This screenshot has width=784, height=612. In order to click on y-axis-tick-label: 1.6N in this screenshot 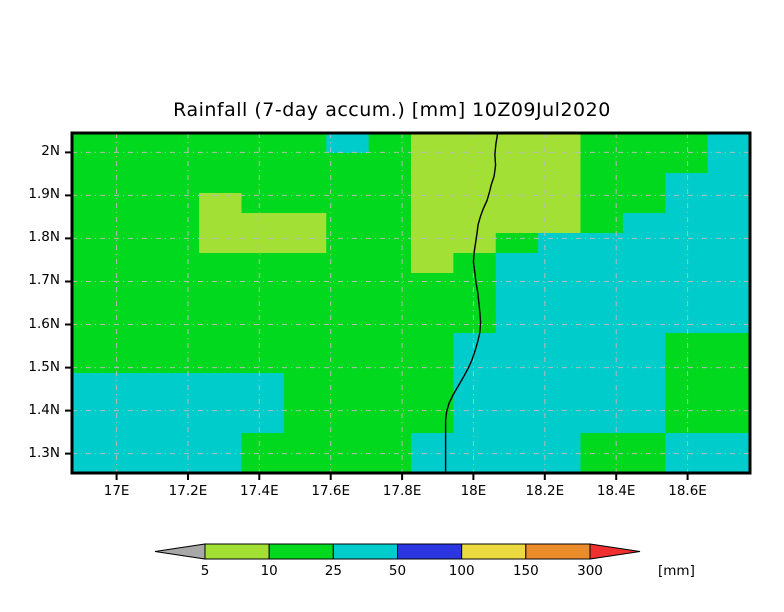, I will do `click(44, 323)`.